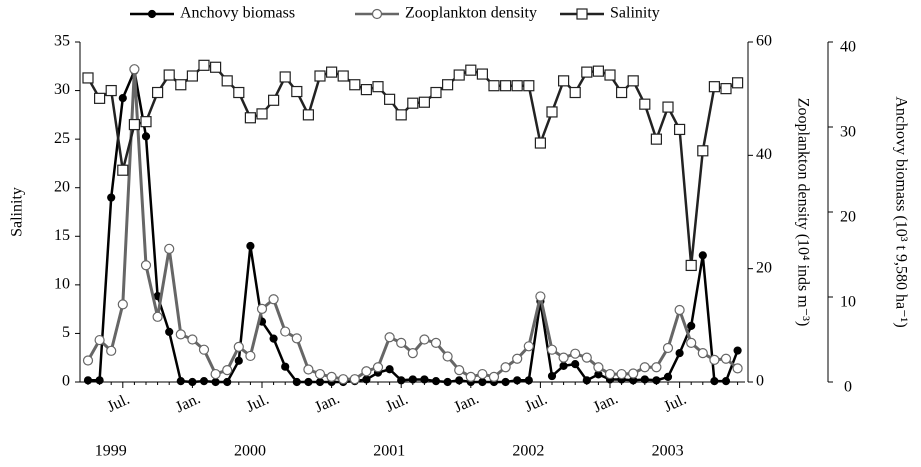 The image size is (921, 467). I want to click on y-tick-label: 0, so click(66, 381).